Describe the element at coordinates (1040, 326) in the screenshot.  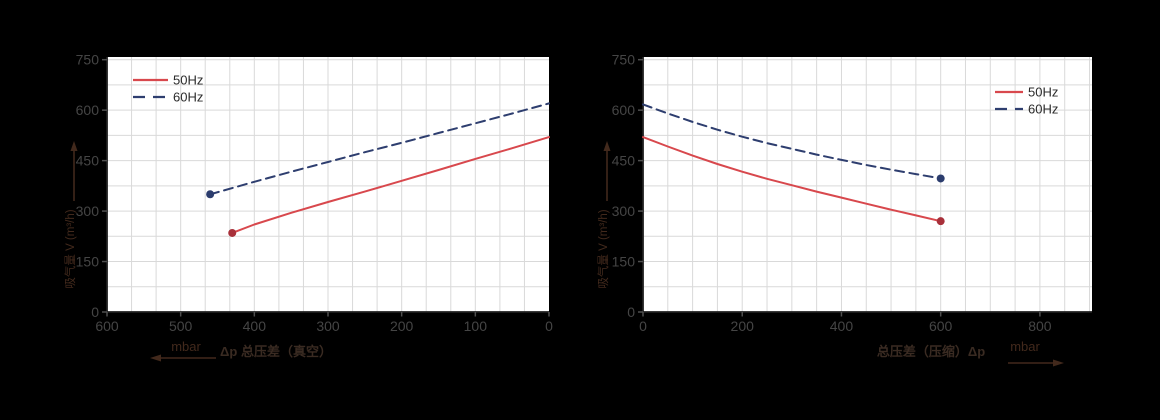
I see `x-tick-label: 800` at that location.